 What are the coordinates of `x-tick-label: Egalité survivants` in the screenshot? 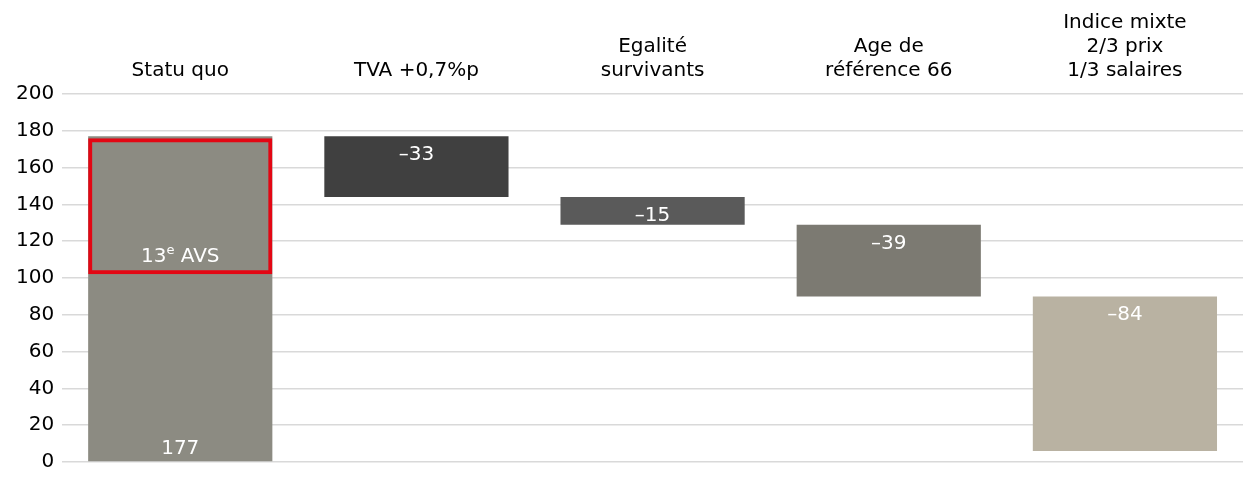 It's located at (652, 57).